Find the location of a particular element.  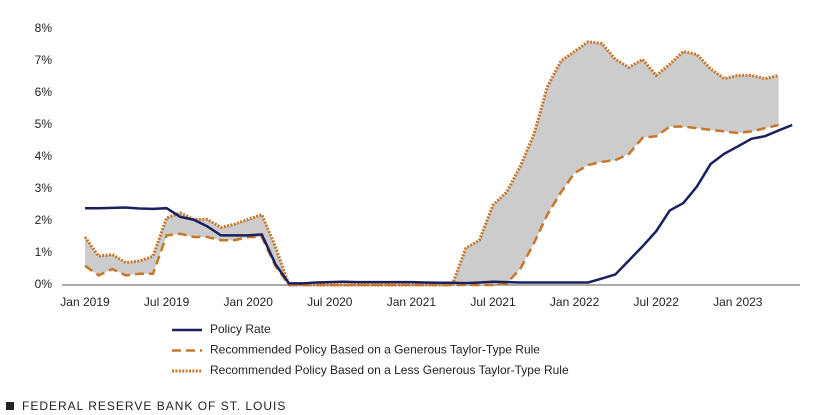

y-tick-label: 5% is located at coordinates (44, 124).